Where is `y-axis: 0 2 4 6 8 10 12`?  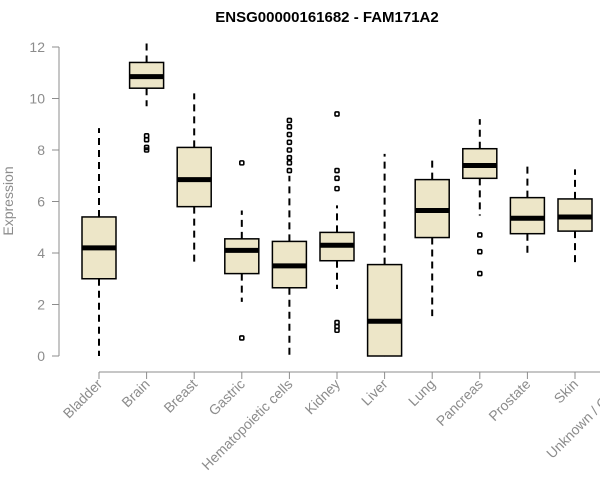 y-axis: 0 2 4 6 8 10 12 is located at coordinates (44, 201).